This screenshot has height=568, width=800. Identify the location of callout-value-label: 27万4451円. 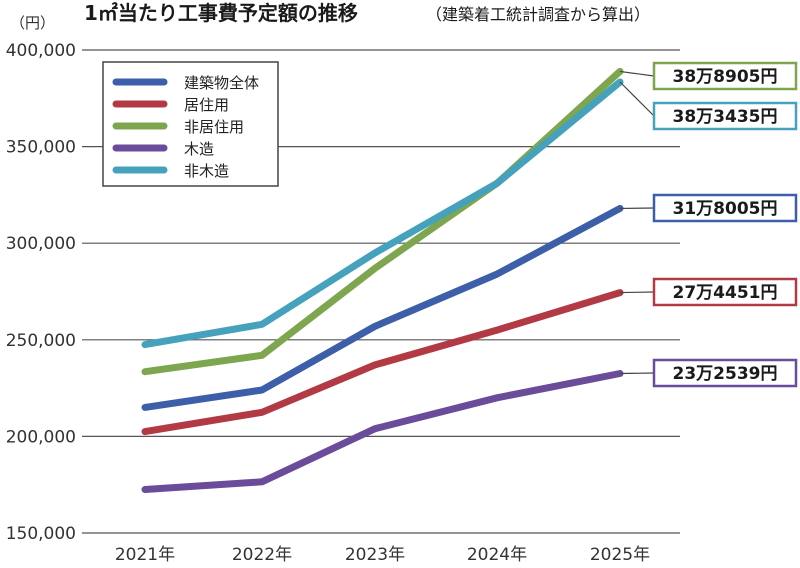
(725, 293).